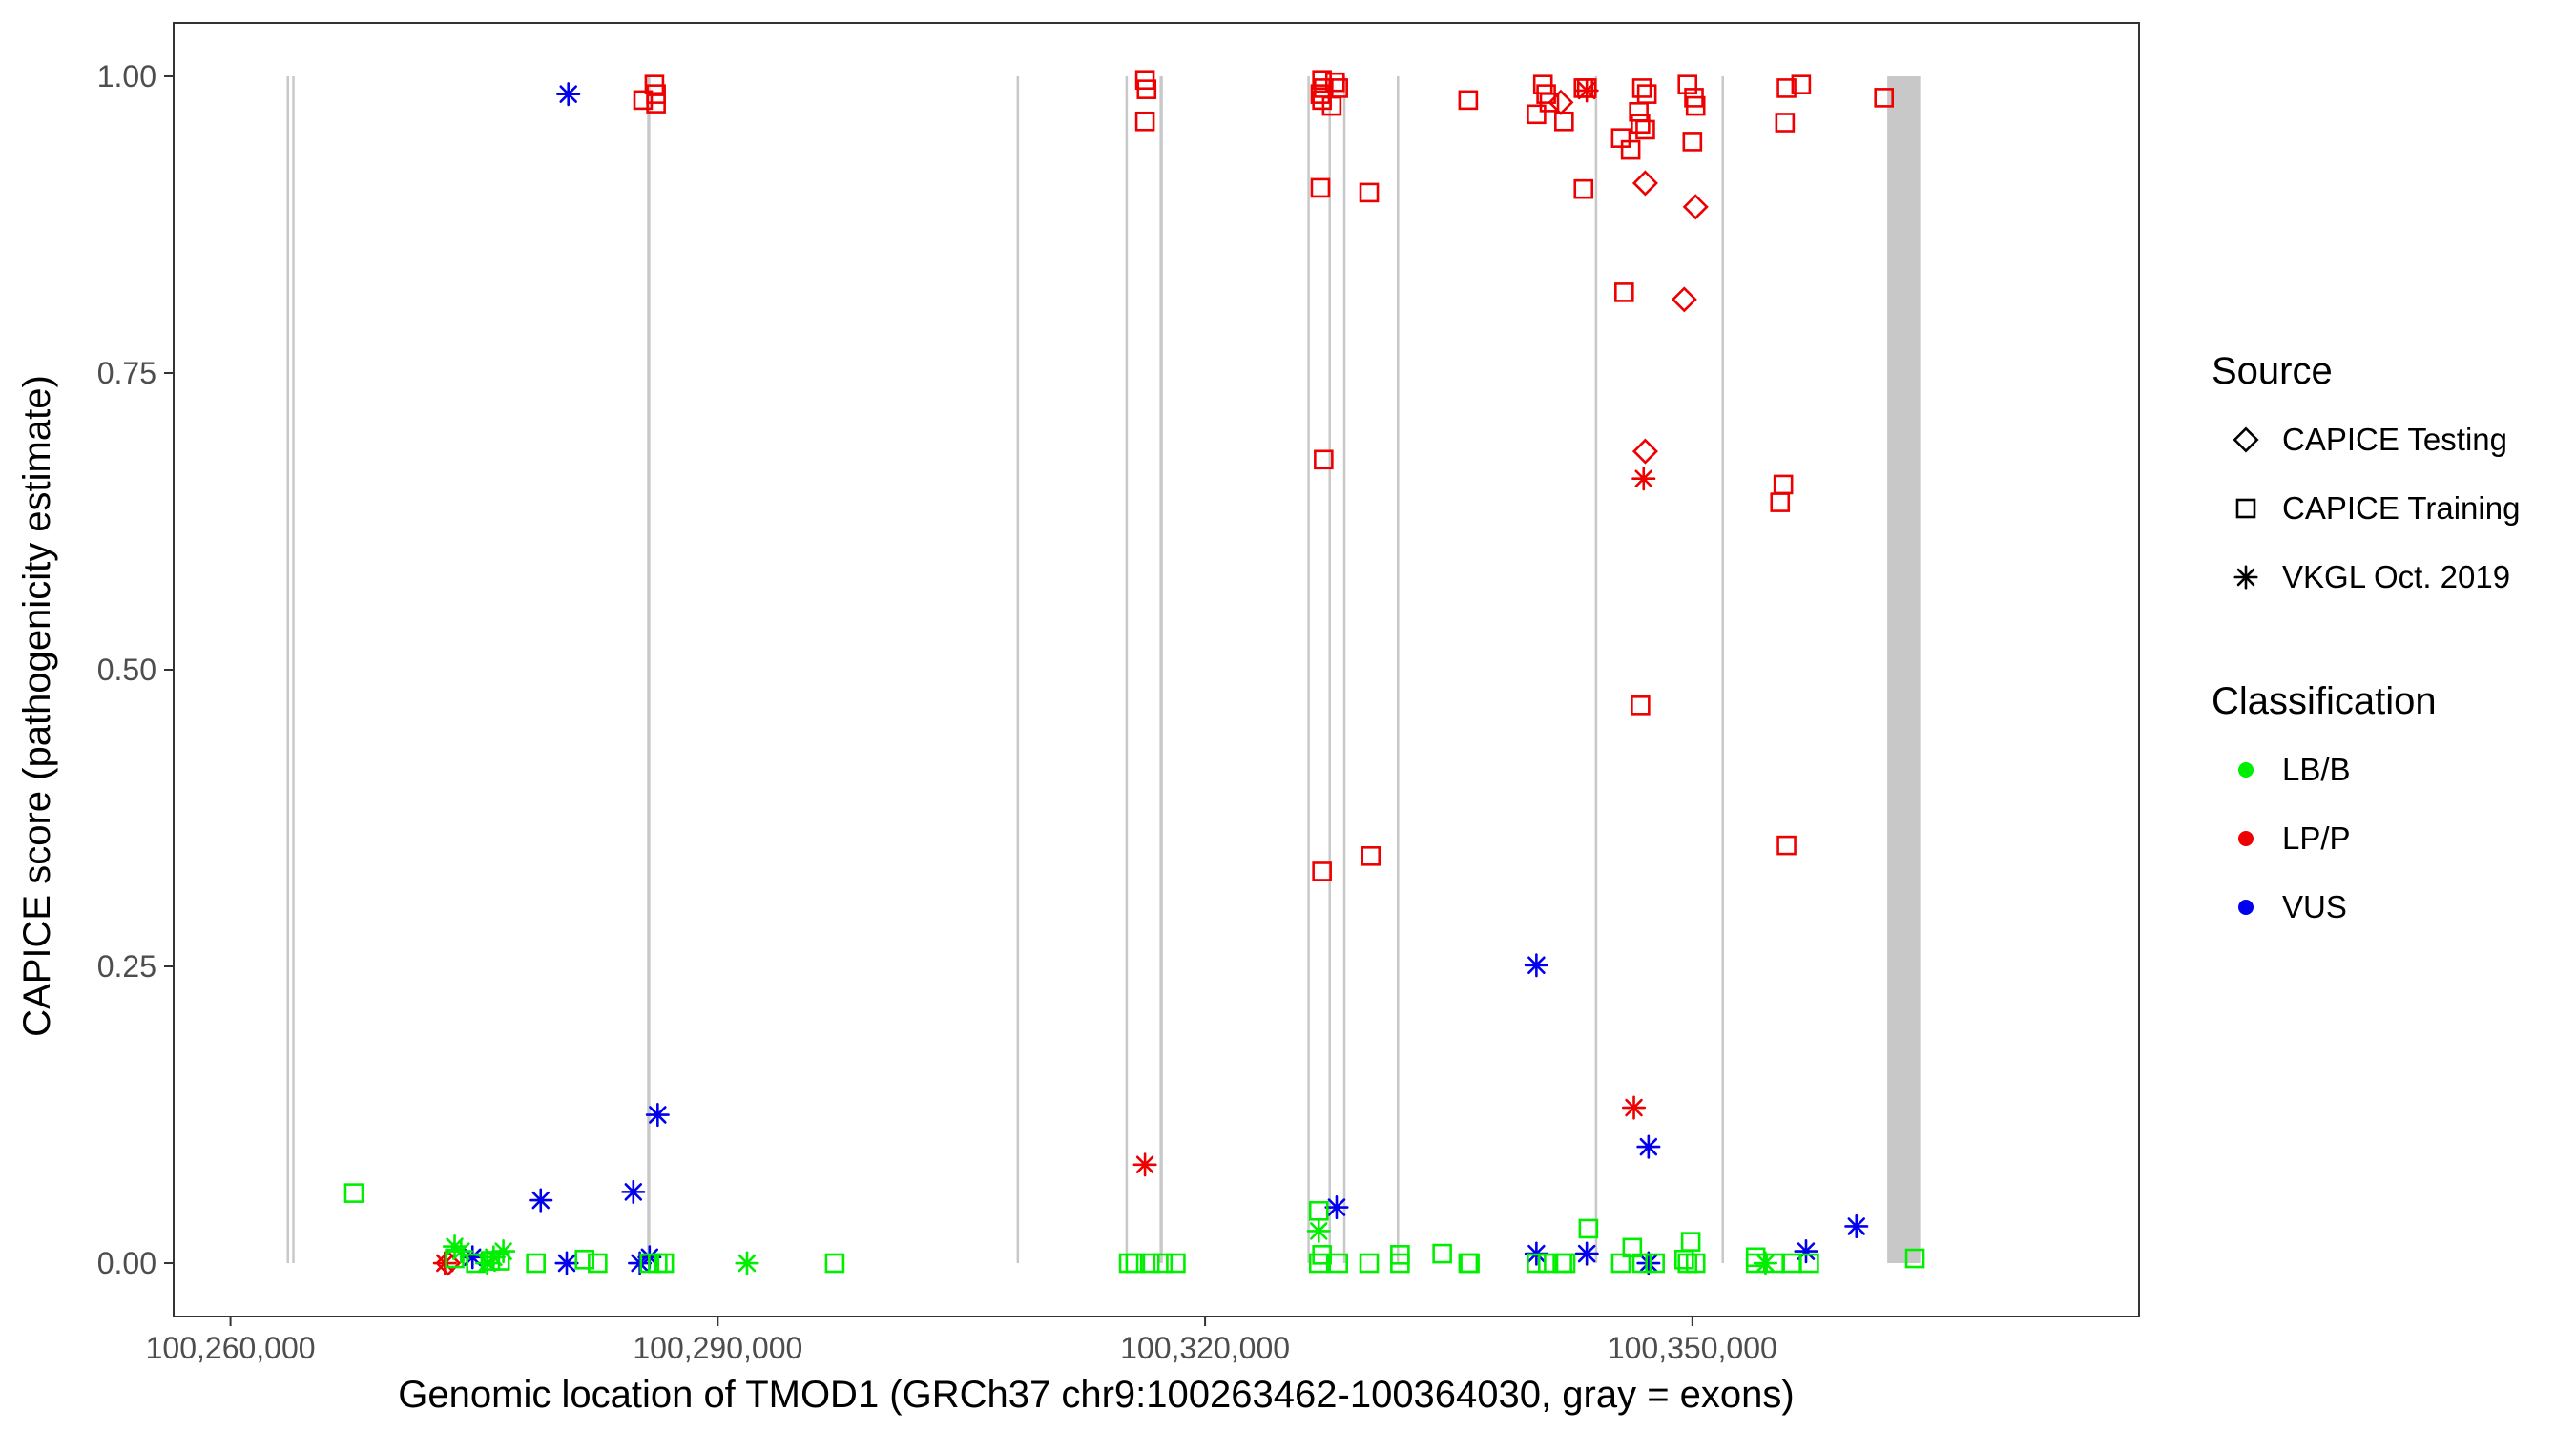  I want to click on legend-label: VKGL Oct. 2019, so click(2396, 577).